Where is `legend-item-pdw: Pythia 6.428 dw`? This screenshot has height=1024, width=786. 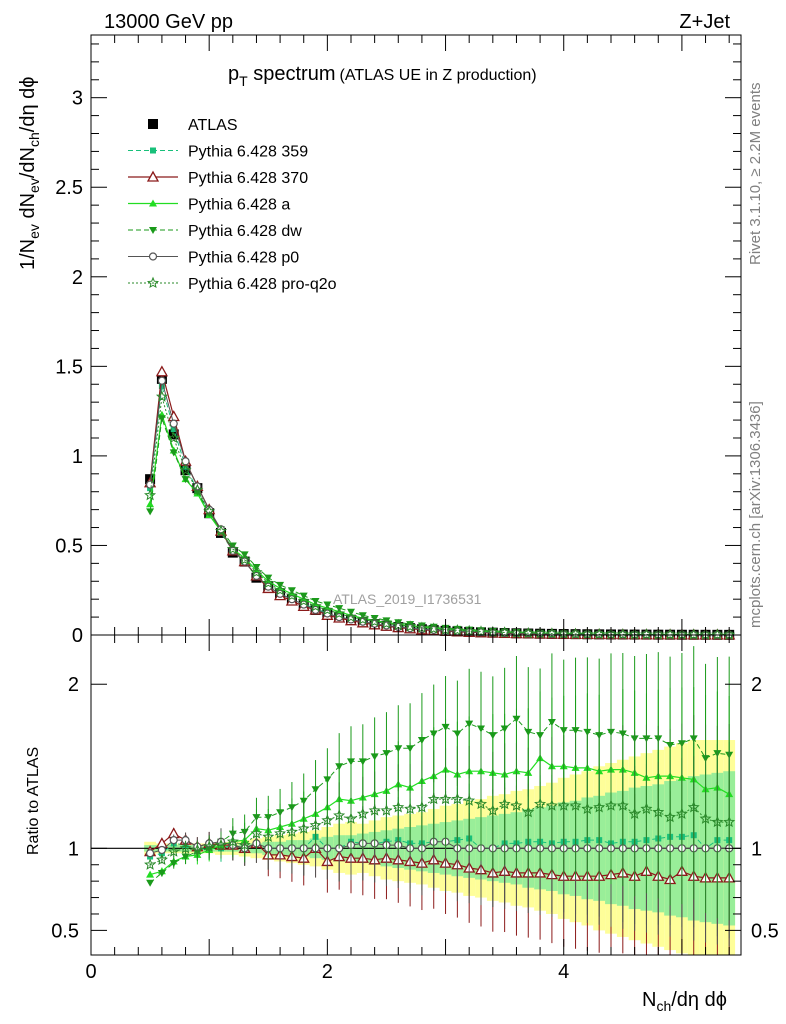 legend-item-pdw: Pythia 6.428 dw is located at coordinates (215, 231).